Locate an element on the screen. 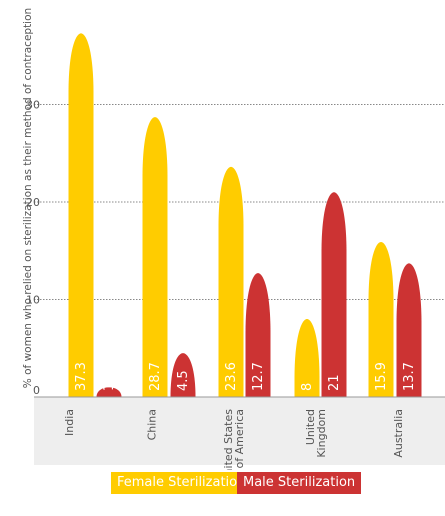  y-tick-label: 30 is located at coordinates (33, 105).